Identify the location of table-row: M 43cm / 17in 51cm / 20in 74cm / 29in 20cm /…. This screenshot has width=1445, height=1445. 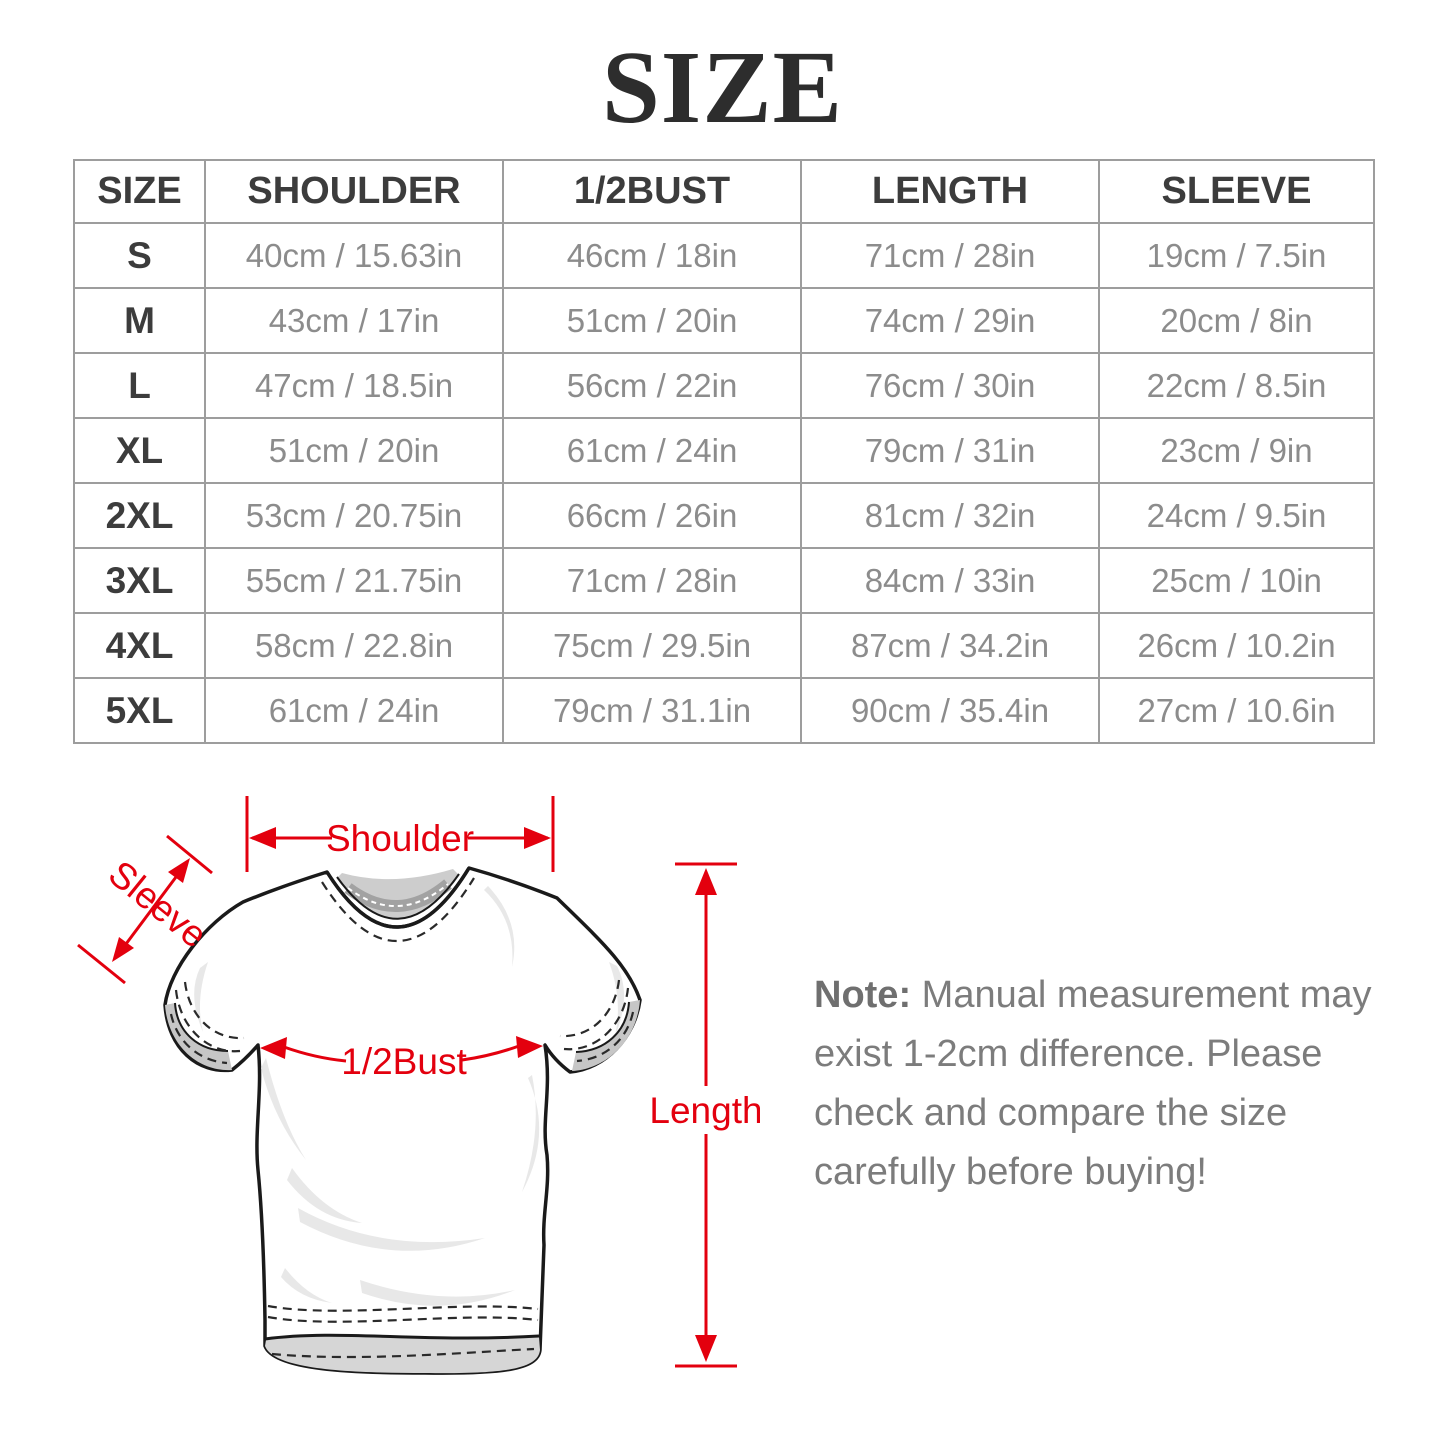
(724, 320).